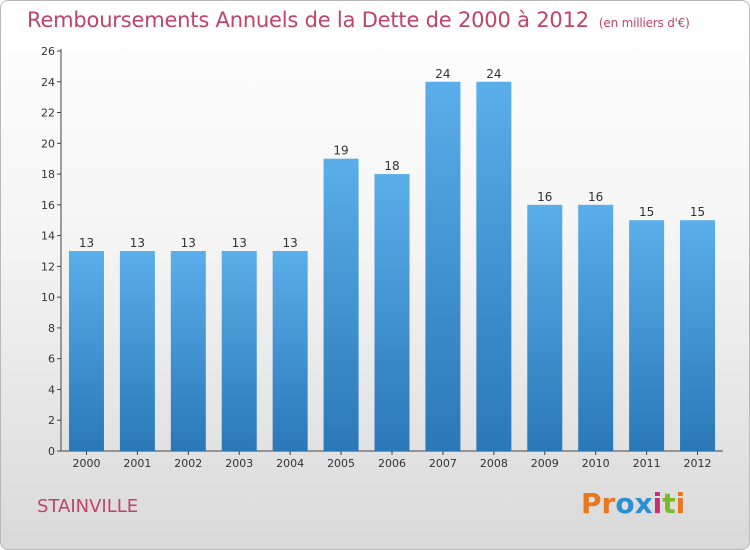 The image size is (750, 550). Describe the element at coordinates (596, 463) in the screenshot. I see `x-tick-label: 2010` at that location.